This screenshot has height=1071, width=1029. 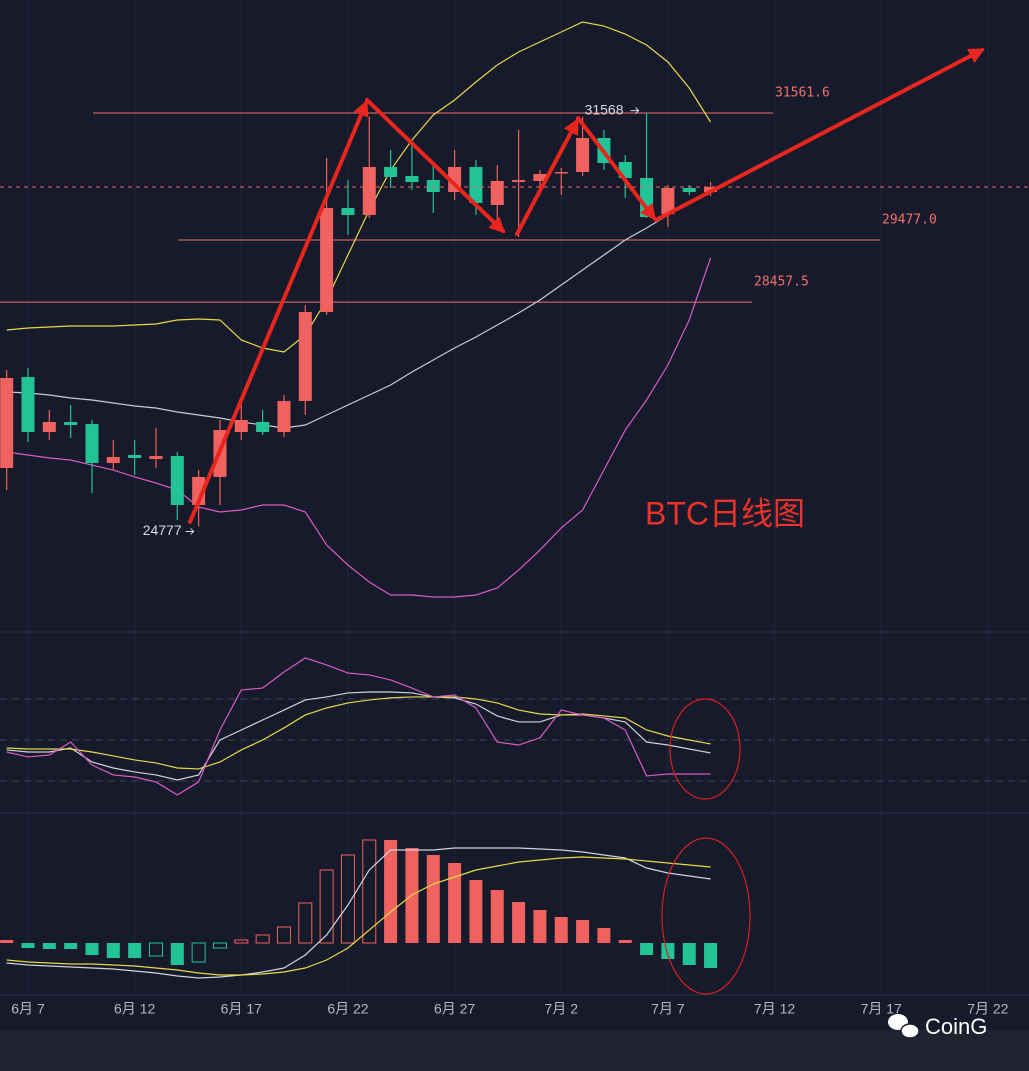 I want to click on low-note: 24777, so click(x=162, y=530).